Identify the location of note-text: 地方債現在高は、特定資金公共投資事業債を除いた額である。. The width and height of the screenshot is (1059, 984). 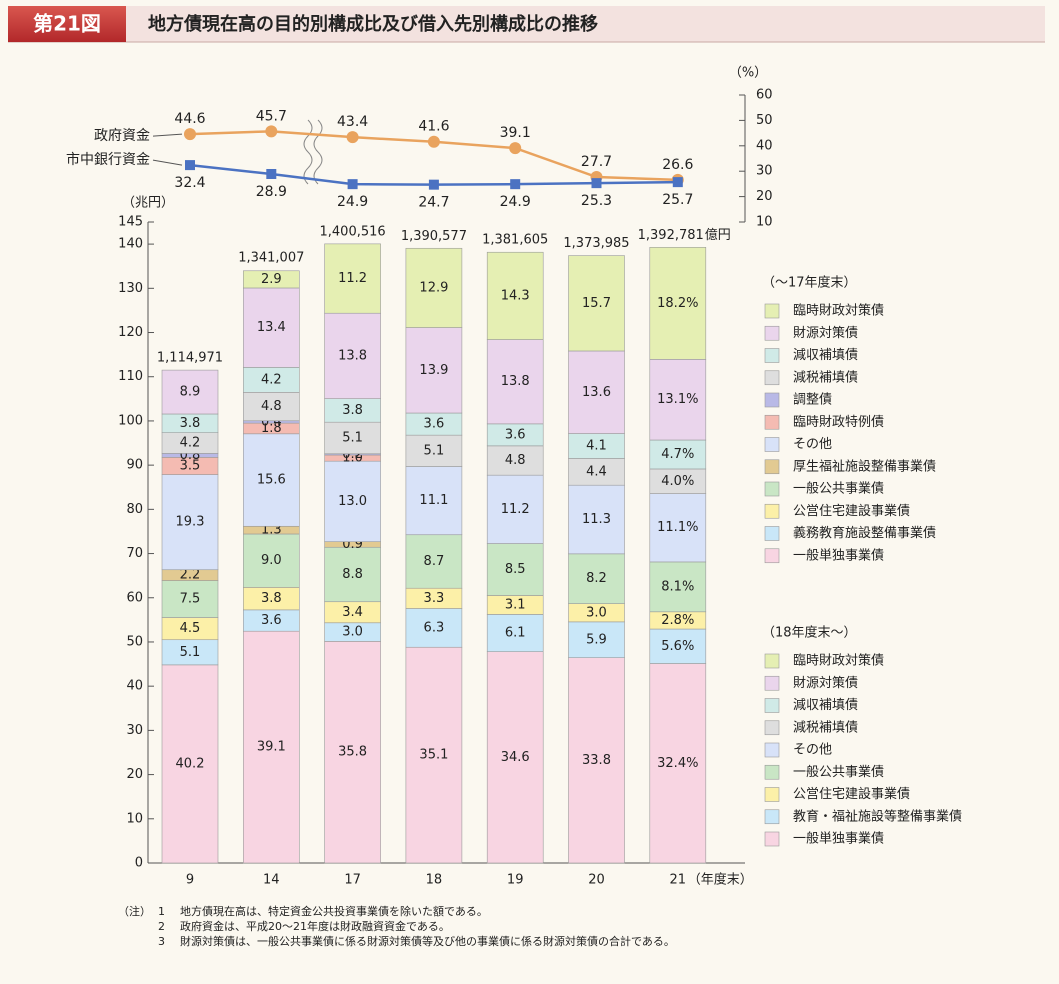
(334, 911).